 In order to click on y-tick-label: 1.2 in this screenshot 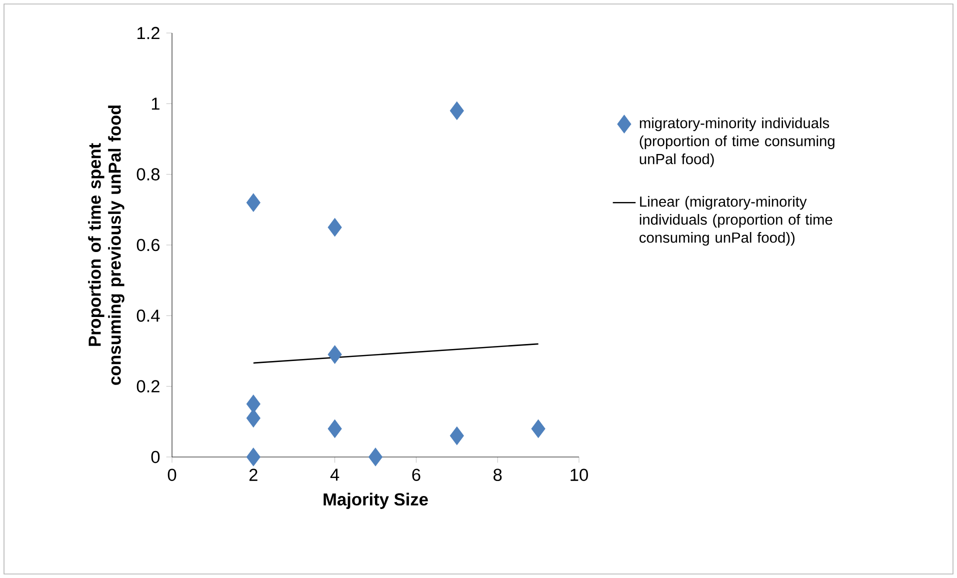, I will do `click(148, 33)`.